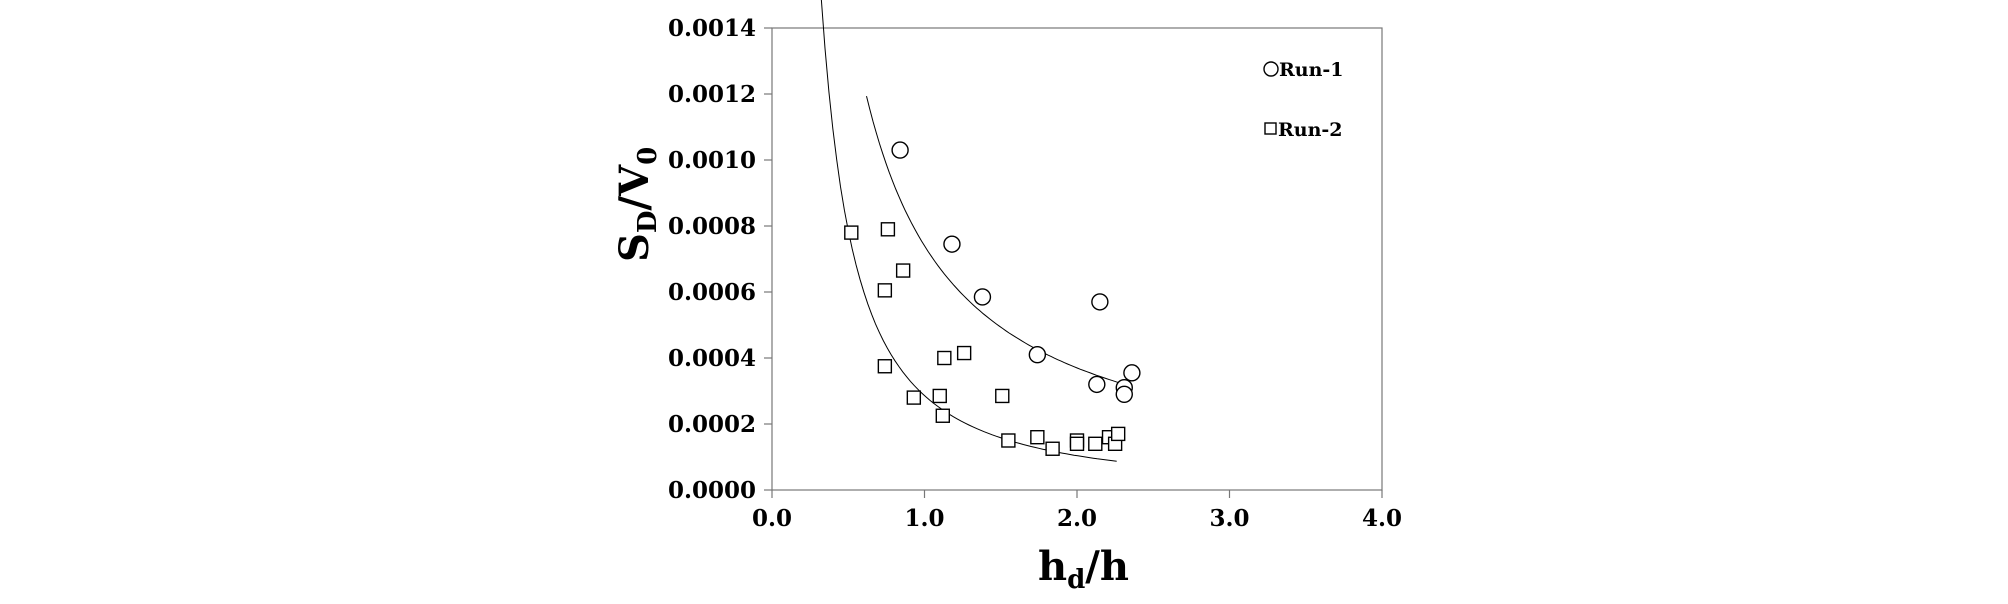 This screenshot has height=604, width=2008. Describe the element at coordinates (712, 94) in the screenshot. I see `y-tick-label: 0.0012` at that location.